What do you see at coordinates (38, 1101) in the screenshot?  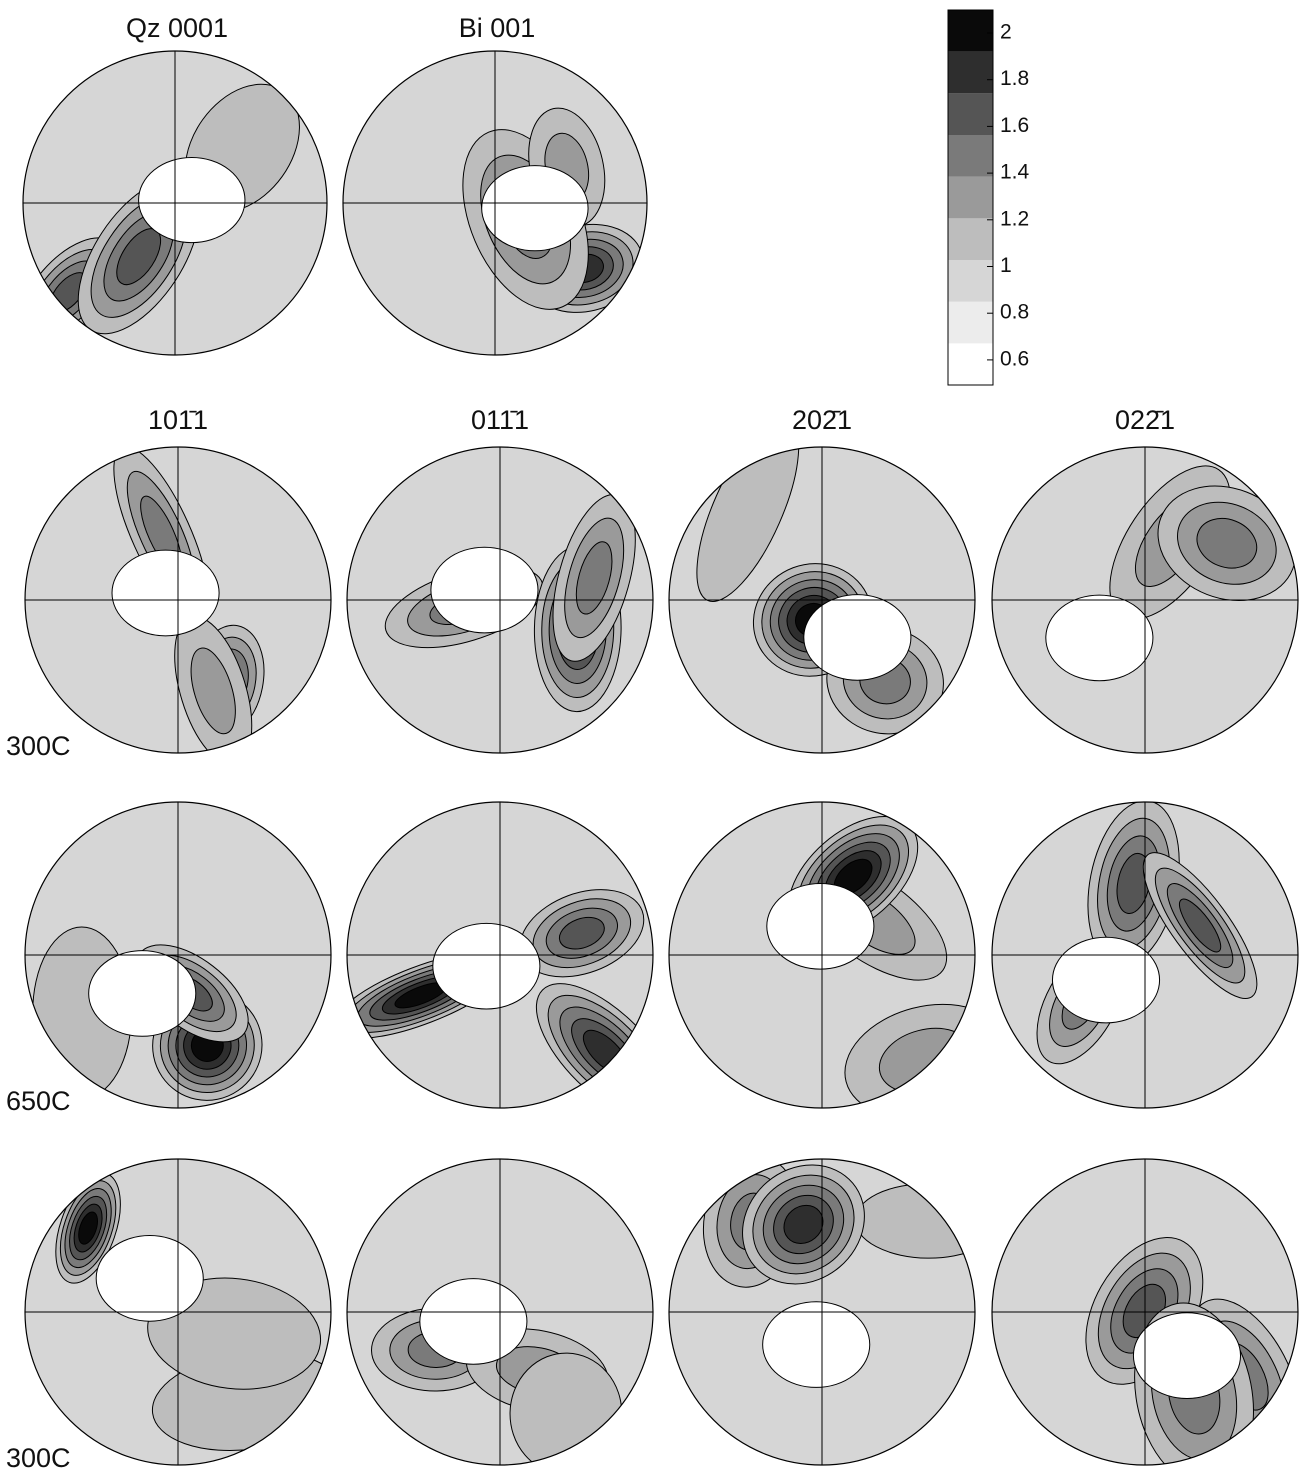 I see `row-label: 650C` at bounding box center [38, 1101].